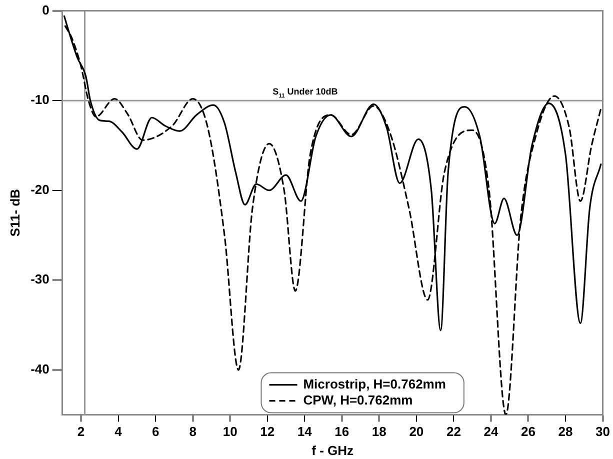 This screenshot has height=459, width=613. I want to click on y-tick-label: 0, so click(46, 10).